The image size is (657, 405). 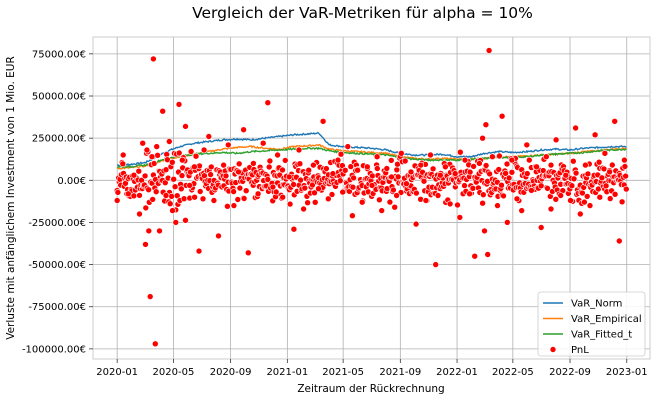 What do you see at coordinates (580, 350) in the screenshot?
I see `legend-label: PnL` at bounding box center [580, 350].